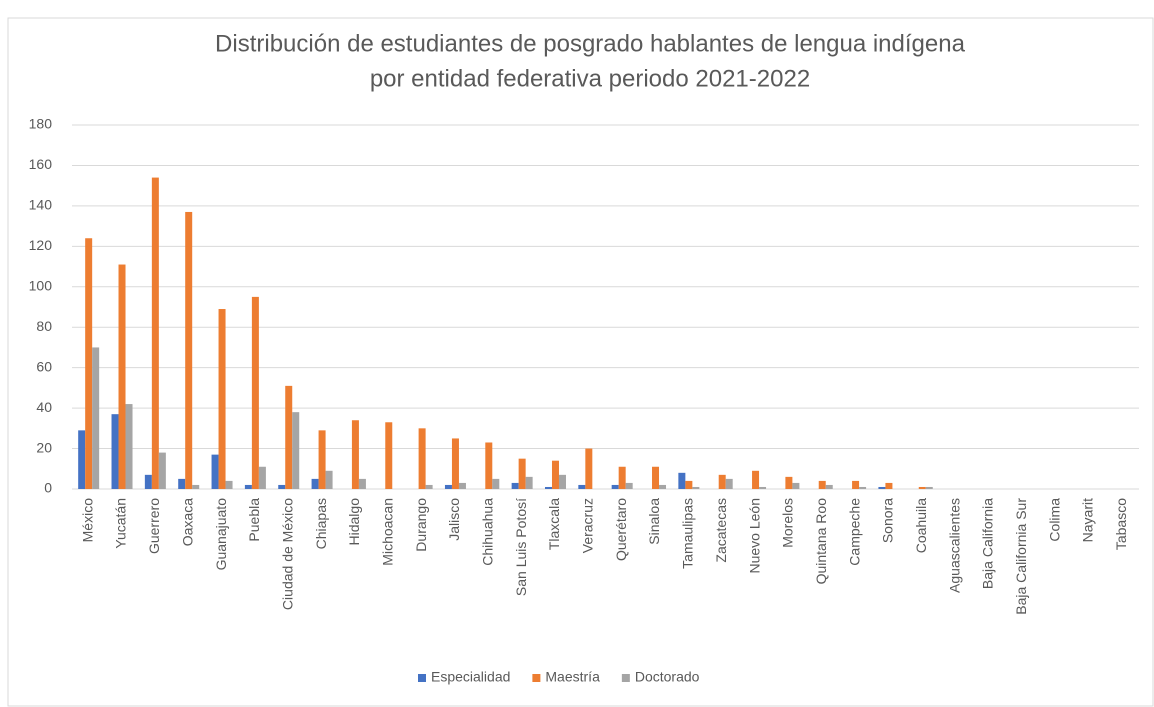 The image size is (1154, 707). I want to click on y-tick-label: 140, so click(41, 205).